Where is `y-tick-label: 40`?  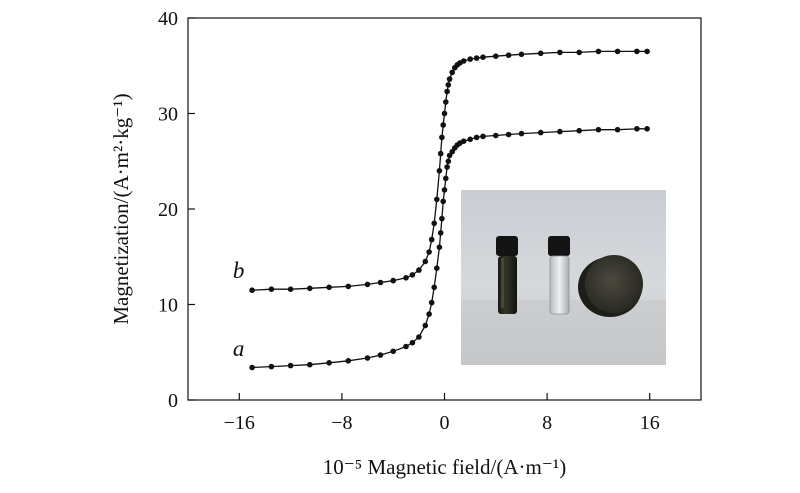
y-tick-label: 40 is located at coordinates (168, 19).